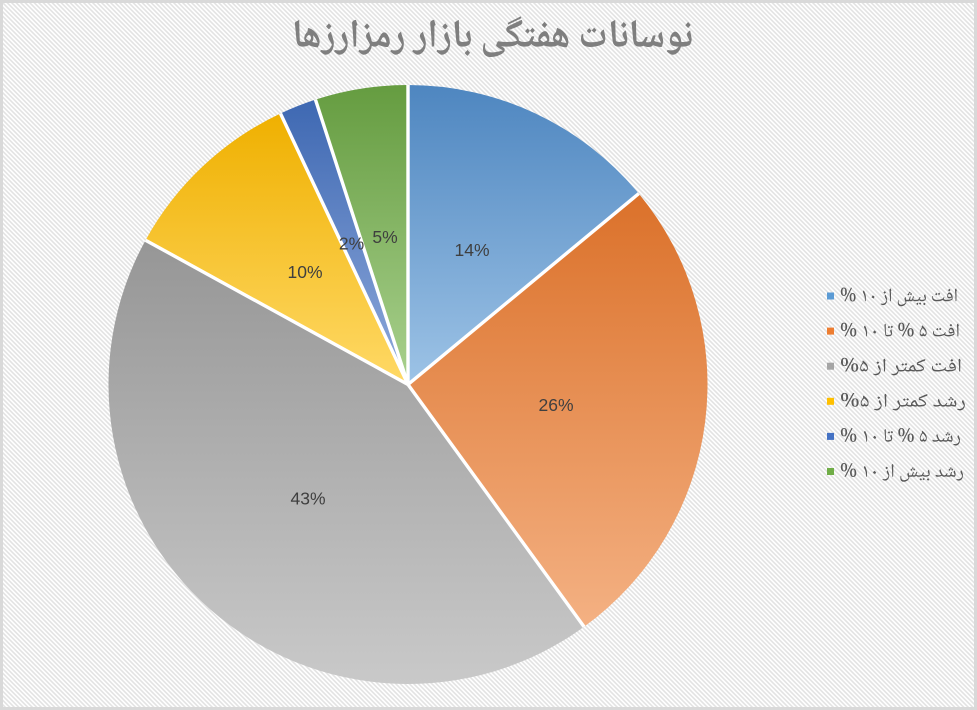  What do you see at coordinates (351, 244) in the screenshot?
I see `svg-text: 2%` at bounding box center [351, 244].